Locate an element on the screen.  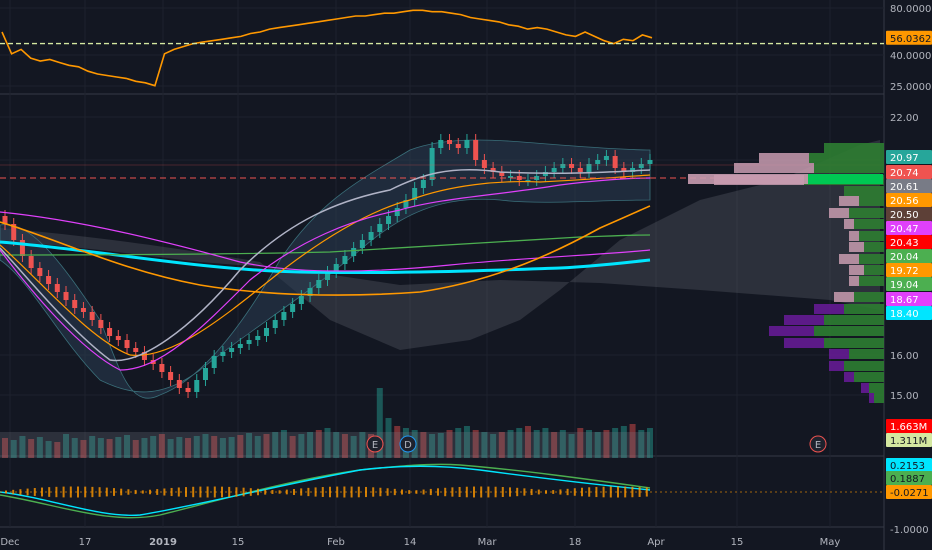
macd-pane is located at coordinates (442, 491).